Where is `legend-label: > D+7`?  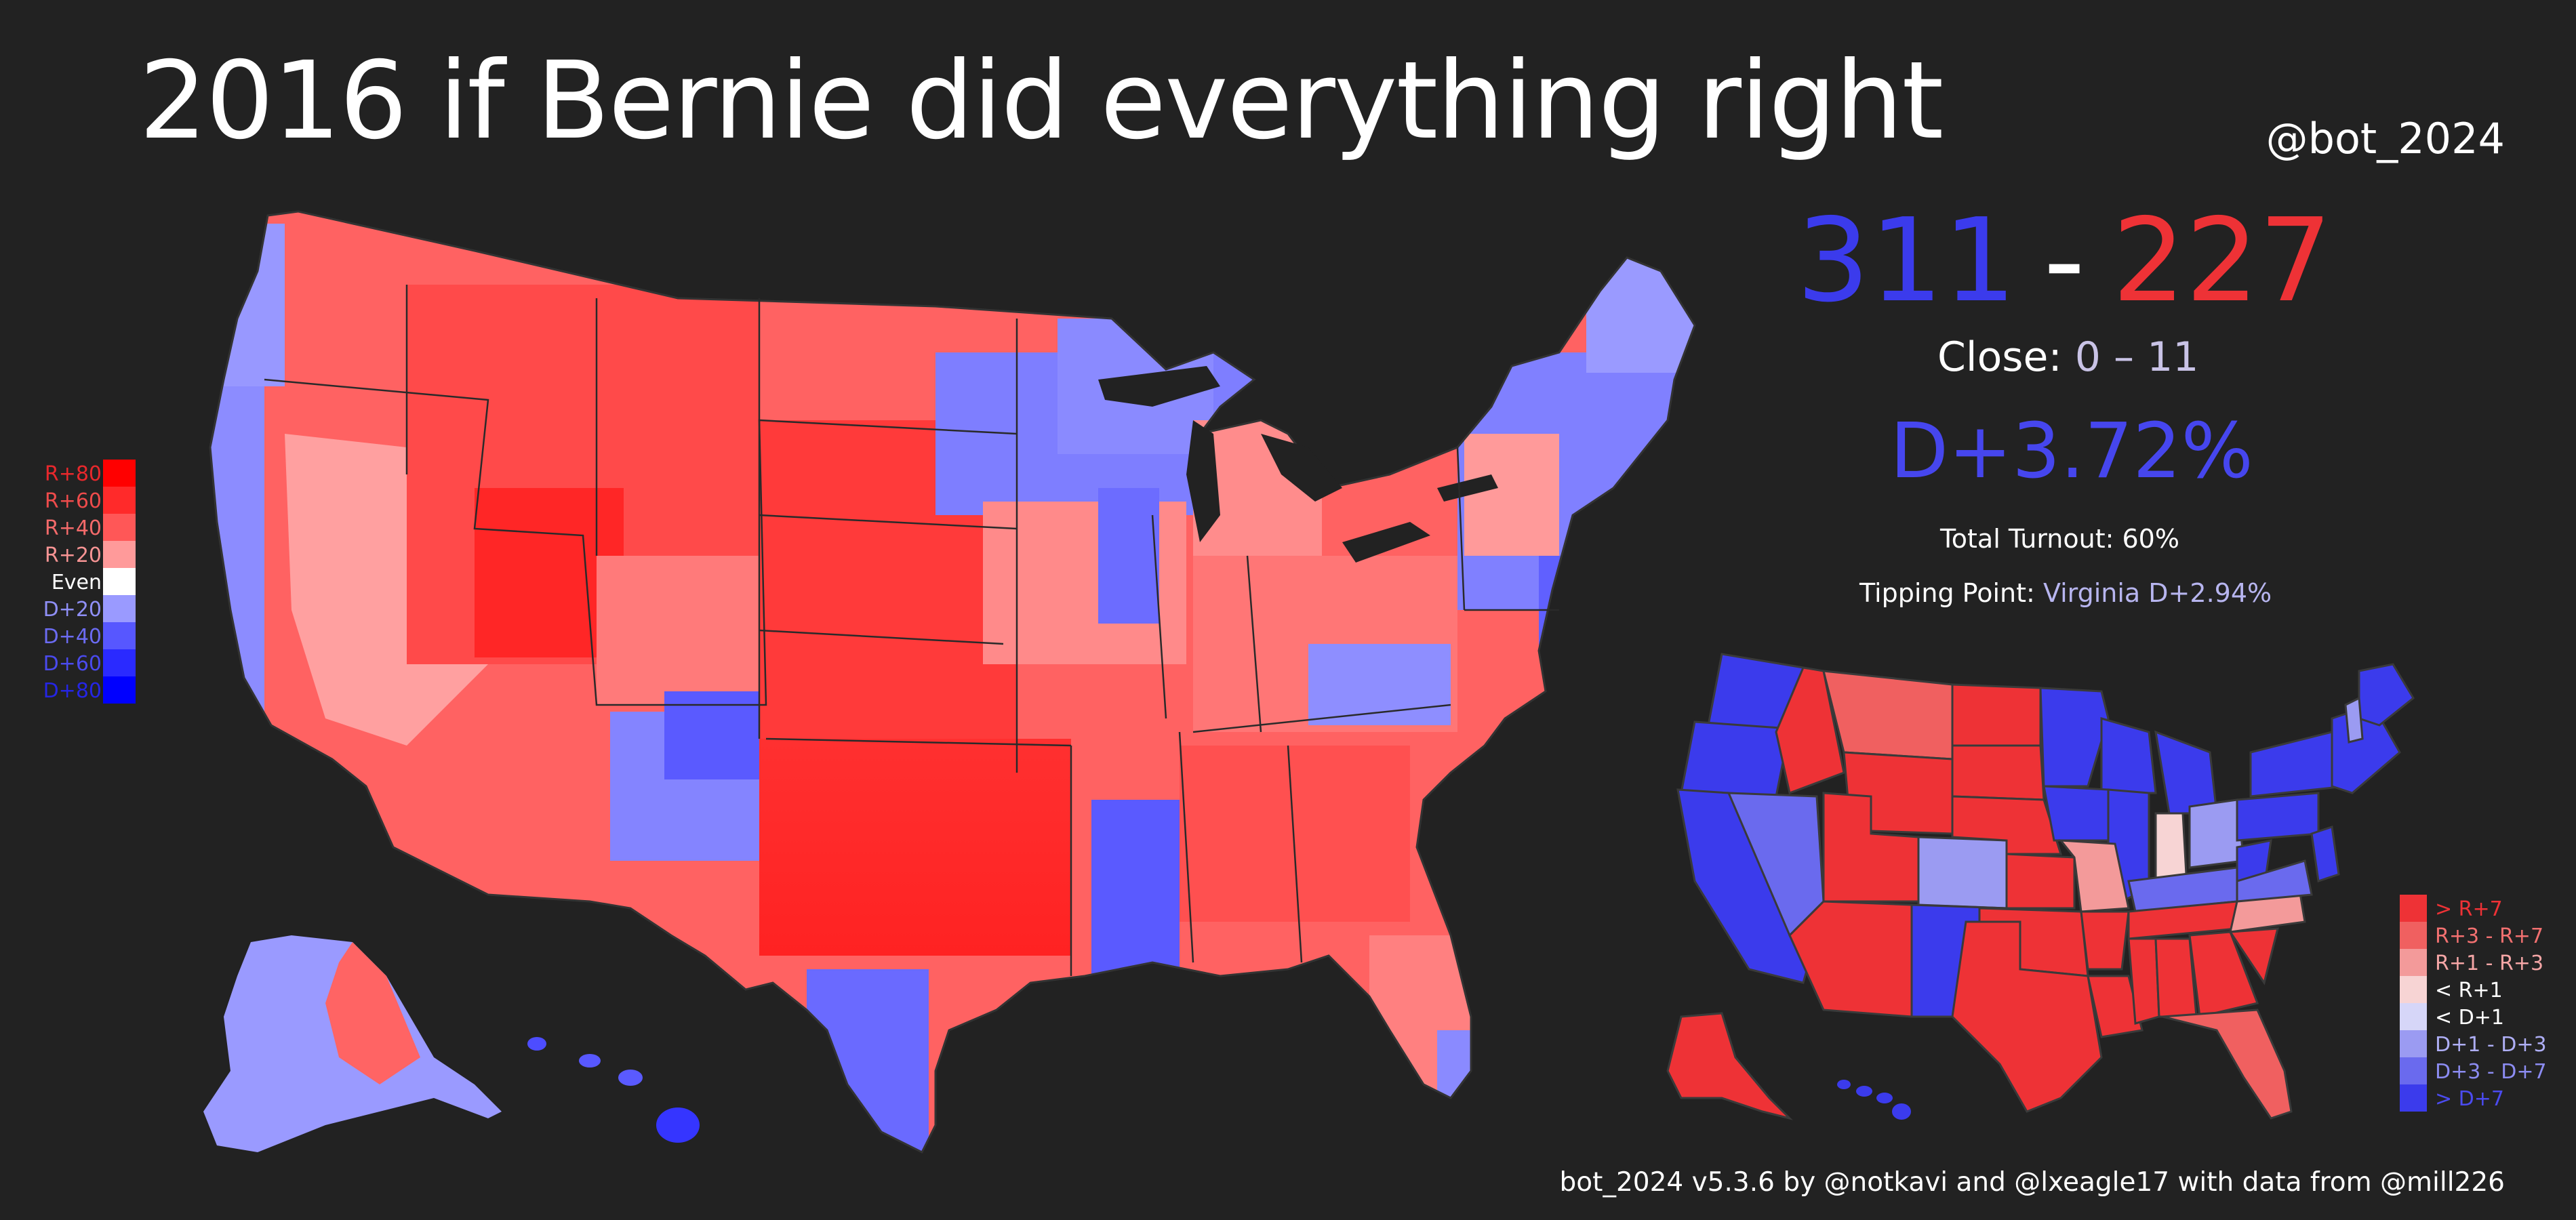 legend-label: > D+7 is located at coordinates (2469, 1099).